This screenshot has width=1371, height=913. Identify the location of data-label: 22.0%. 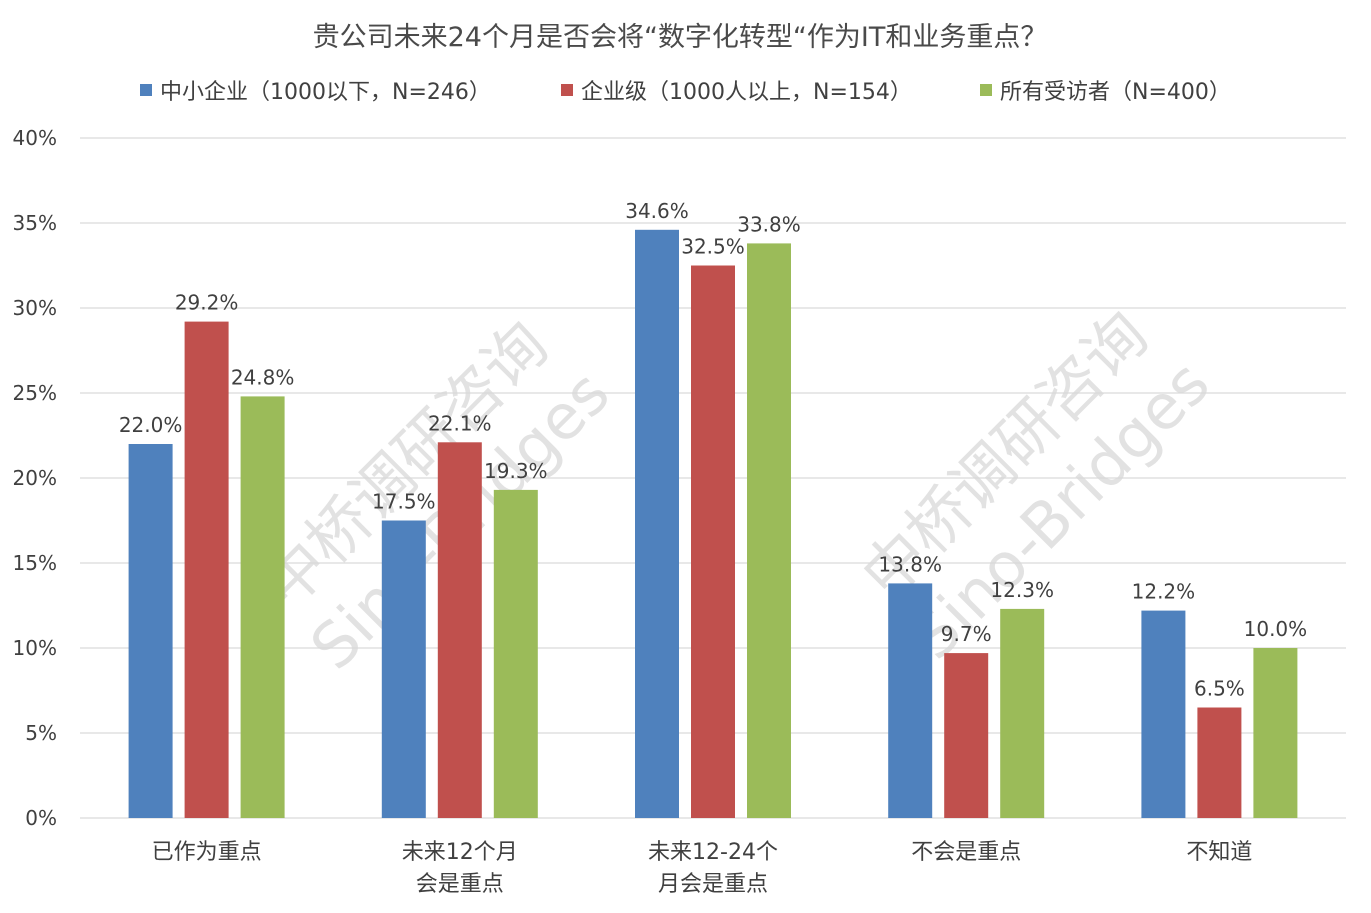
(151, 425).